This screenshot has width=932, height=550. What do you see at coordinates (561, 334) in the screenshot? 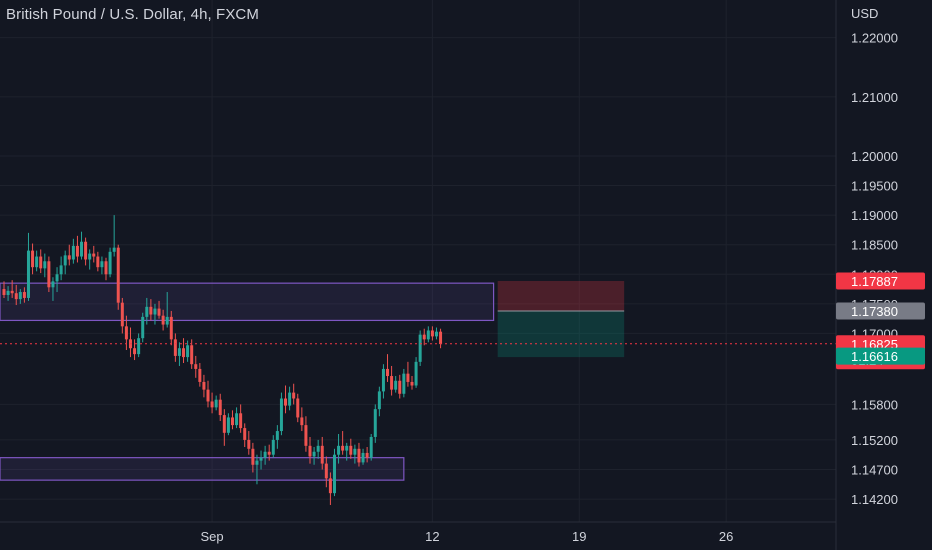
I see `take-profit-area` at bounding box center [561, 334].